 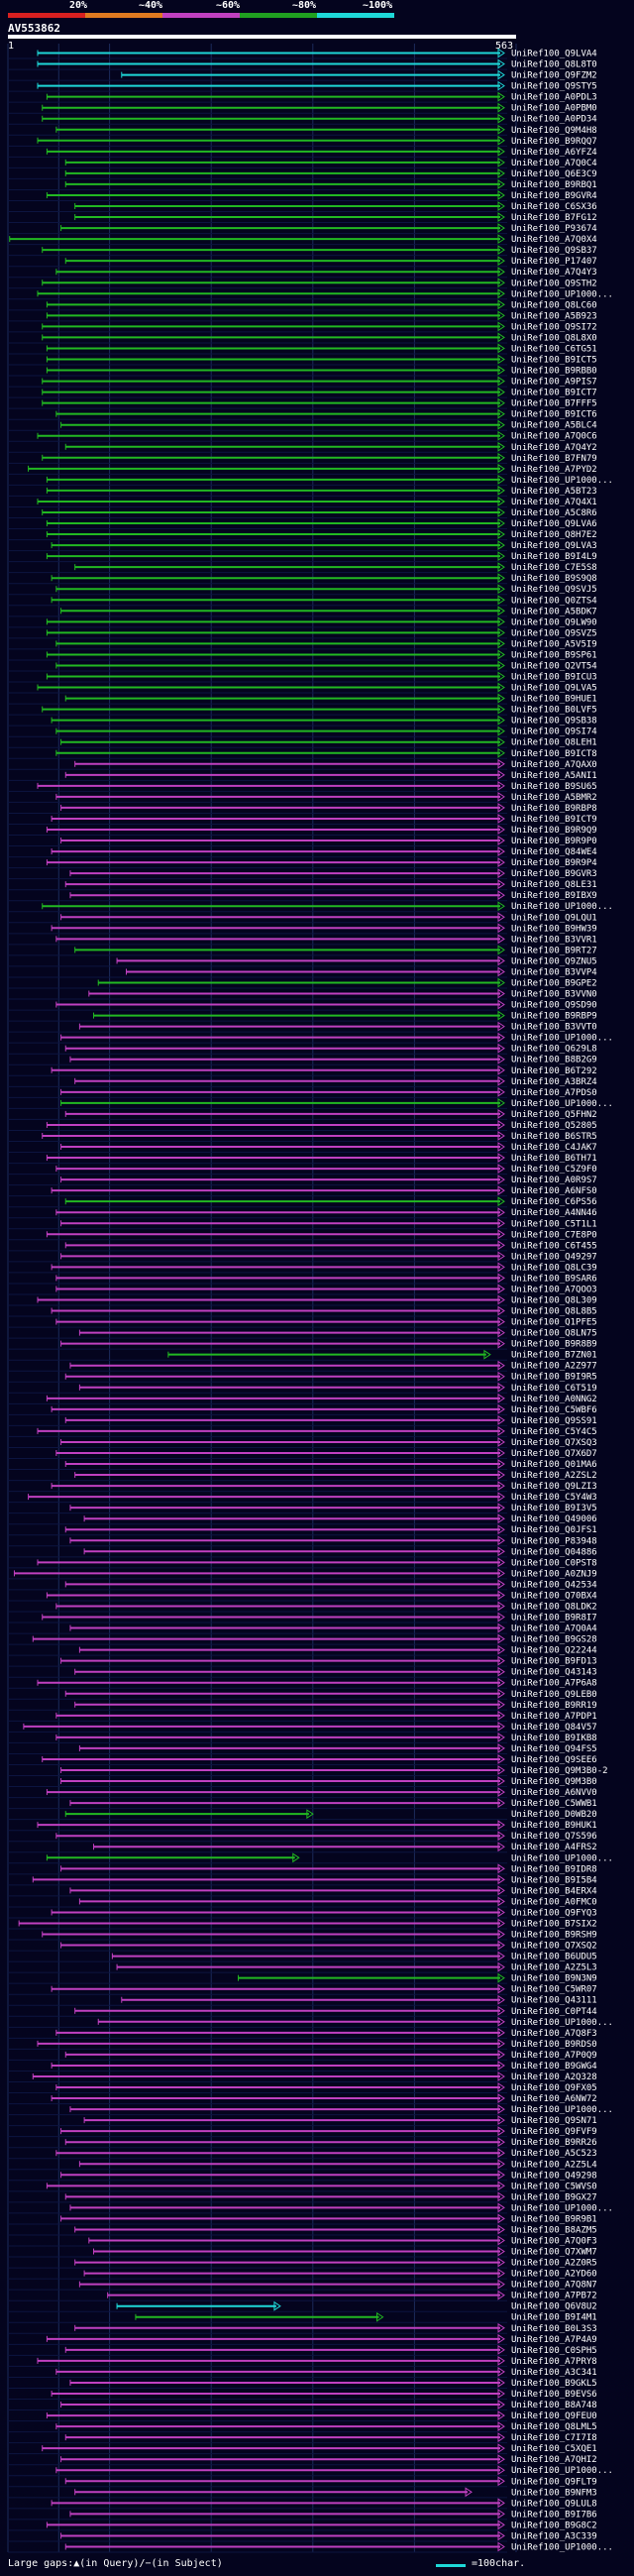 What do you see at coordinates (554, 535) in the screenshot?
I see `hit-label: UniRef100_Q8H7E2` at bounding box center [554, 535].